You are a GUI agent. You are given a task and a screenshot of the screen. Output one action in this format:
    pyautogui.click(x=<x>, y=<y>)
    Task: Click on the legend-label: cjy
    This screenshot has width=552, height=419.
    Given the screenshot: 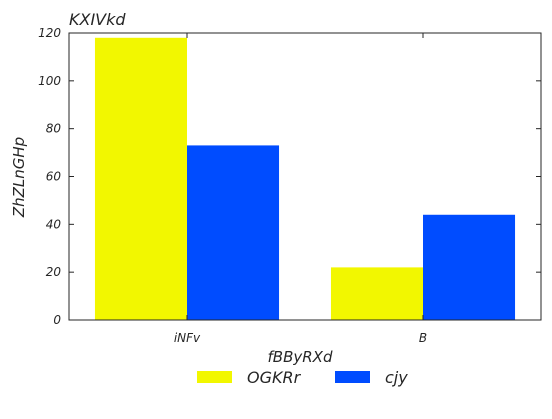 What is the action you would take?
    pyautogui.click(x=396, y=377)
    